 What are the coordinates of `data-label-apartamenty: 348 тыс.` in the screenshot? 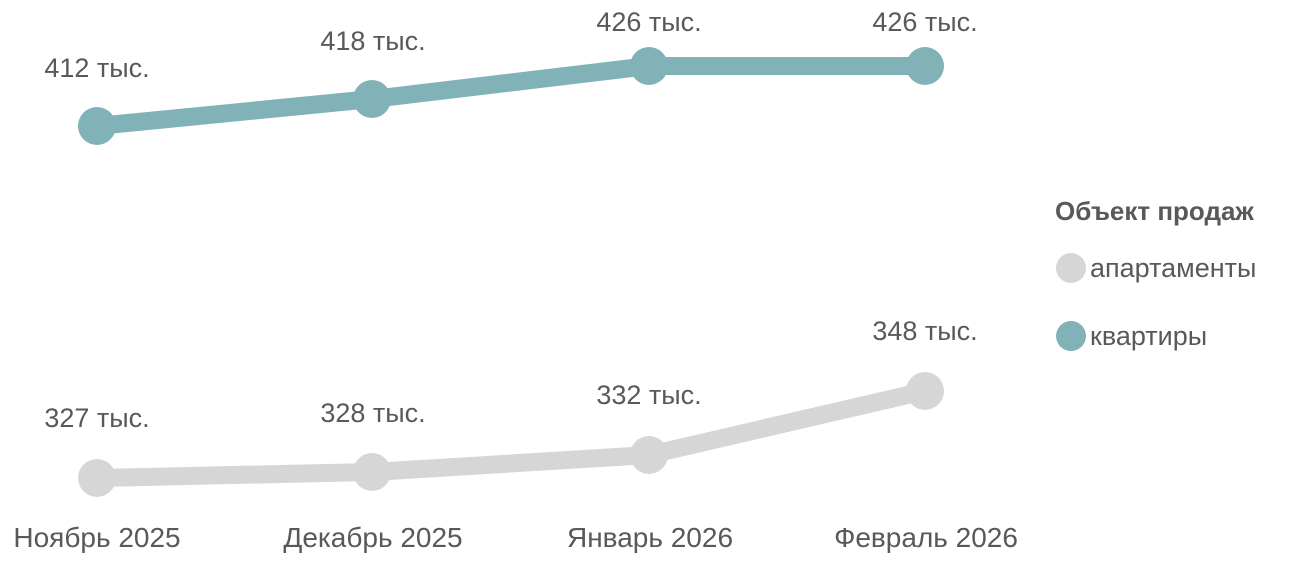 It's located at (925, 331).